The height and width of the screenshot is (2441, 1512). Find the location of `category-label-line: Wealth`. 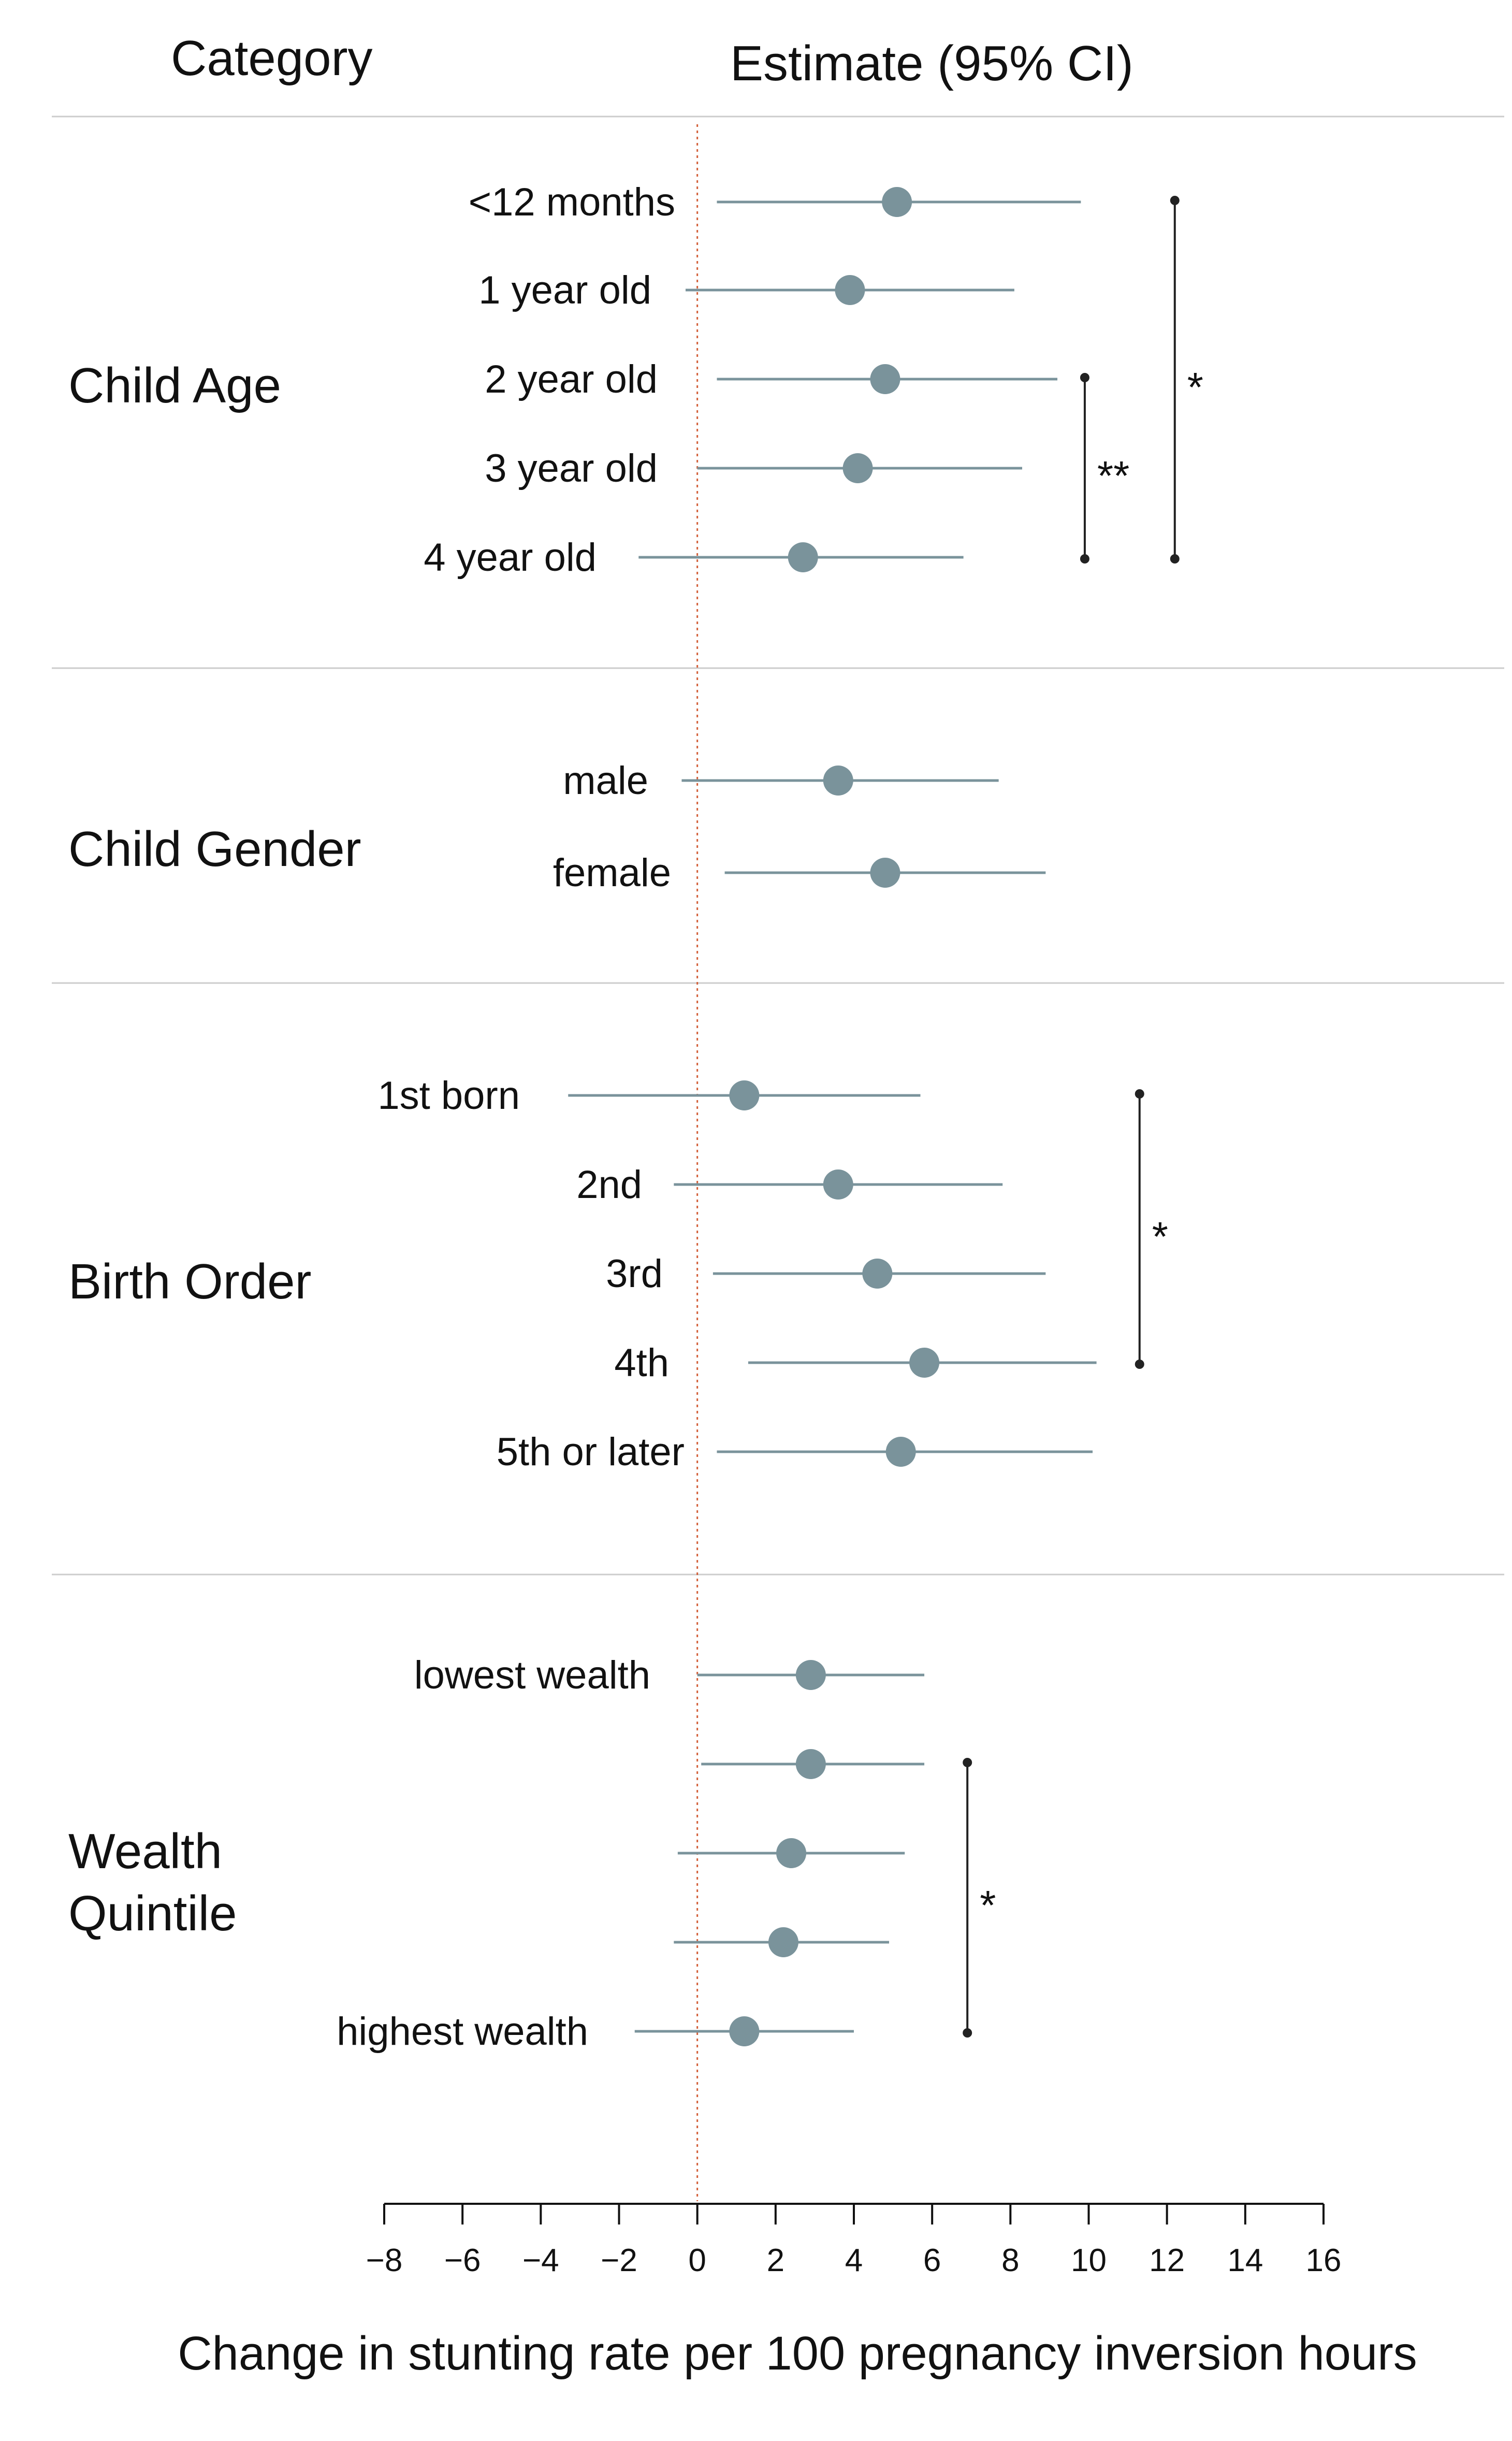

category-label-line: Wealth is located at coordinates (145, 1851).